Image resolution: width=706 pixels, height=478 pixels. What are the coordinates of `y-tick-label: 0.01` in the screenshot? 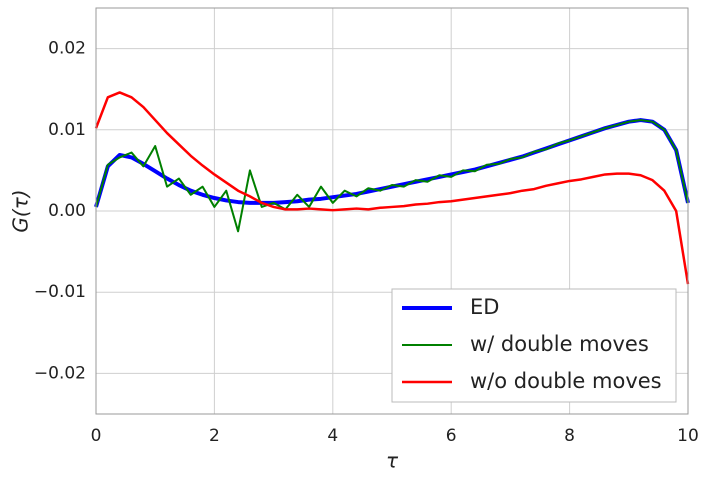 It's located at (67, 130).